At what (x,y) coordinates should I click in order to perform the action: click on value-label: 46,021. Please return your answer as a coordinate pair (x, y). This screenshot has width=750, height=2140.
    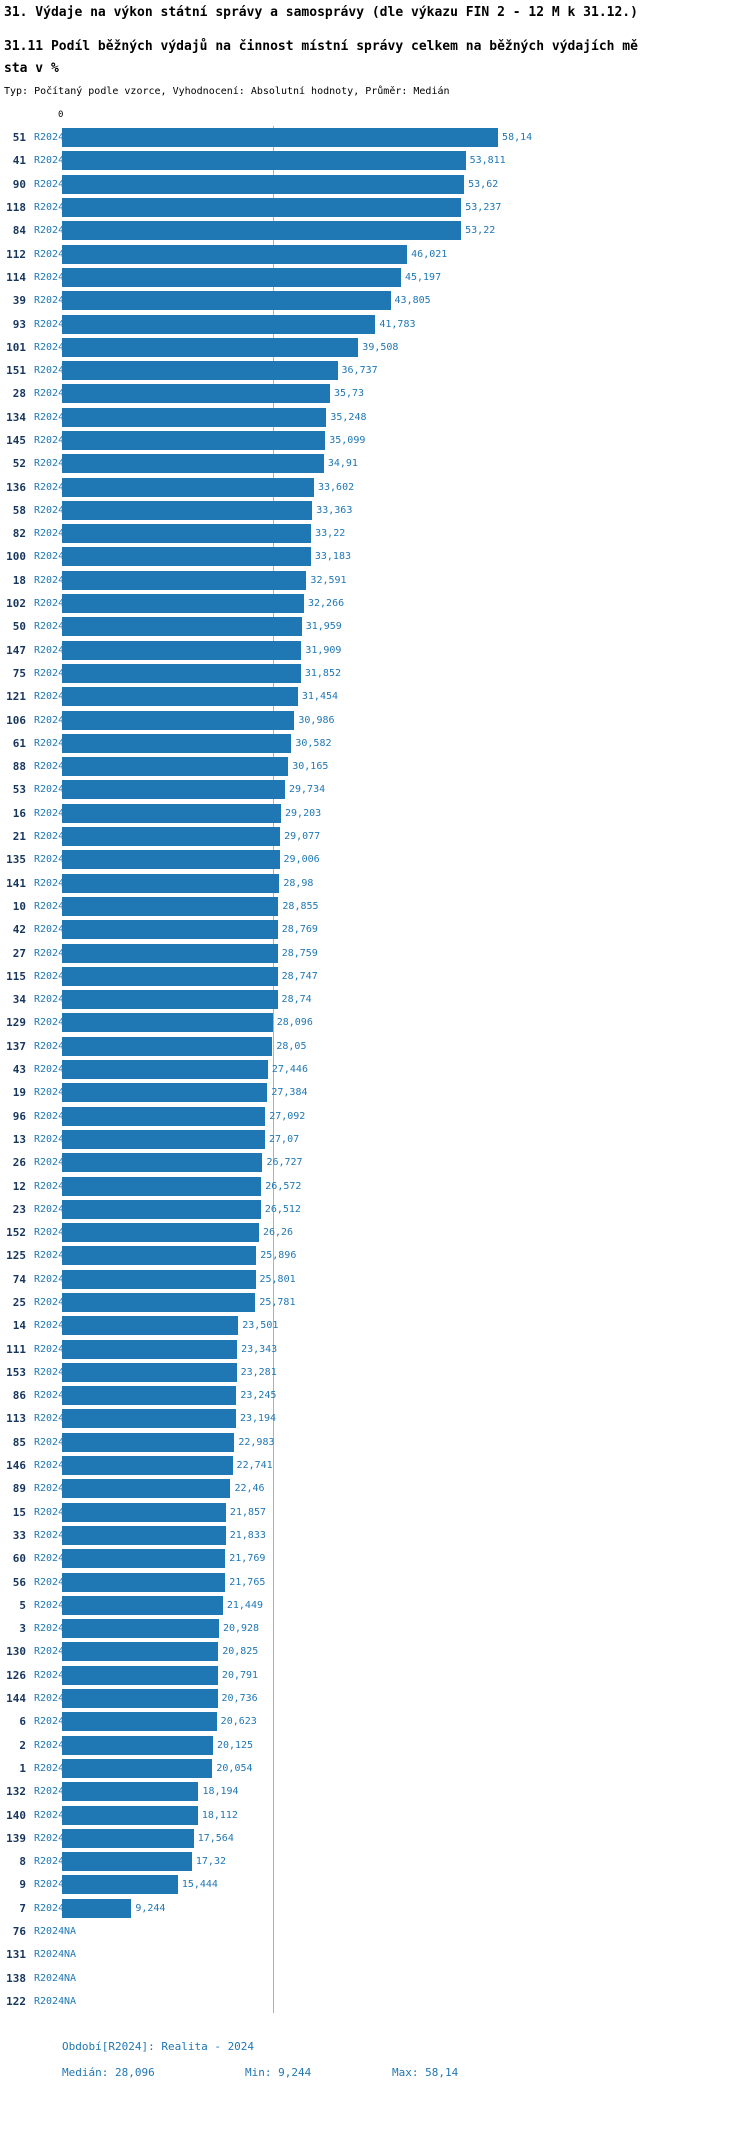
    Looking at the image, I should click on (429, 254).